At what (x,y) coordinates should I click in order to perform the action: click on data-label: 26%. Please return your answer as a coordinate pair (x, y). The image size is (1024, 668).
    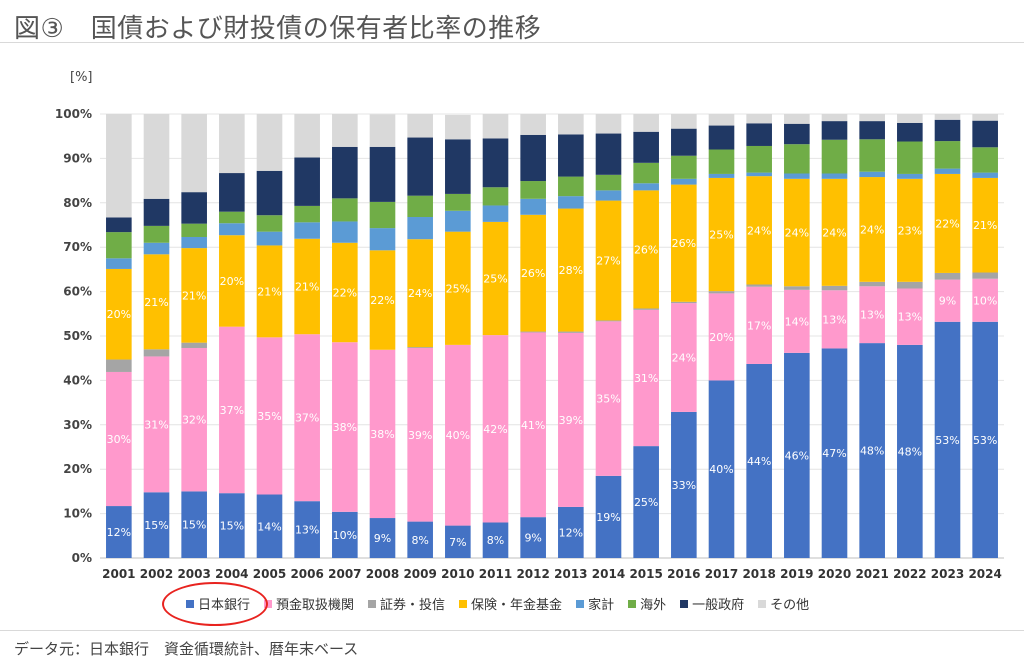
    Looking at the image, I should click on (684, 243).